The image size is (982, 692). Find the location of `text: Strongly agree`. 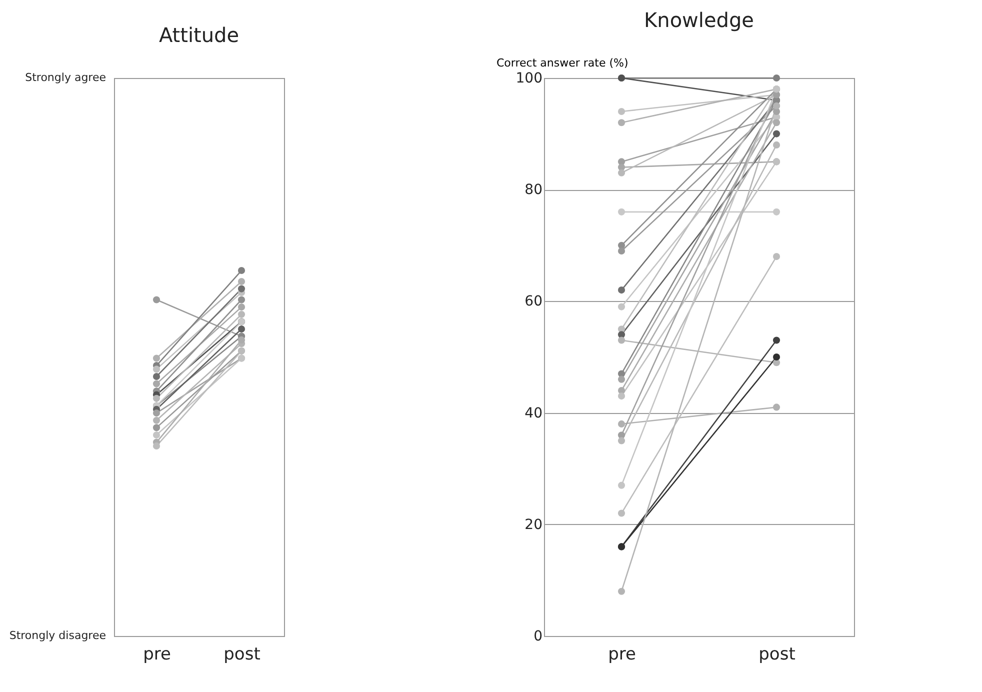

text: Strongly agree is located at coordinates (65, 77).